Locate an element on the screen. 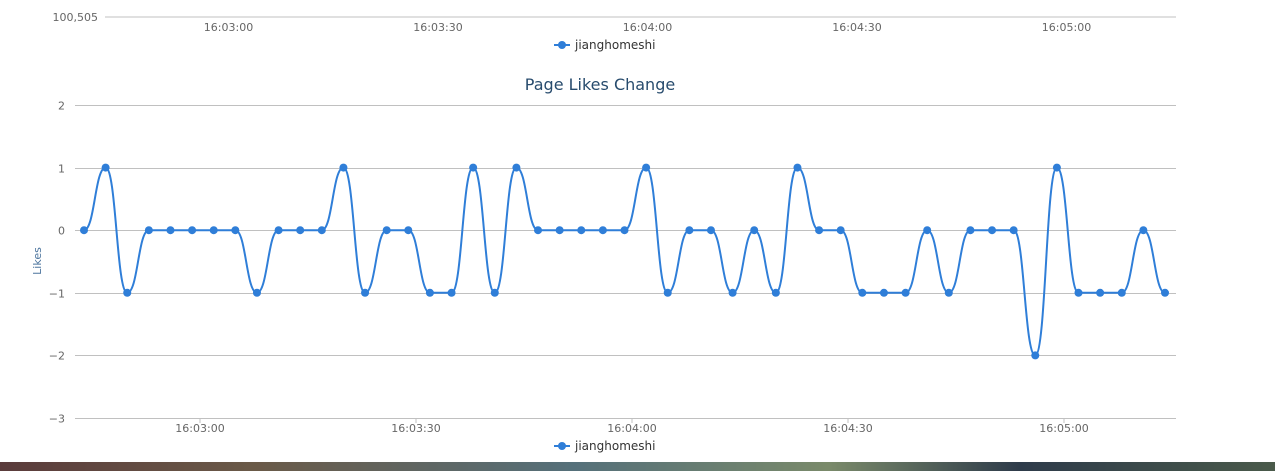  y-tick-label: −3 is located at coordinates (57, 419).